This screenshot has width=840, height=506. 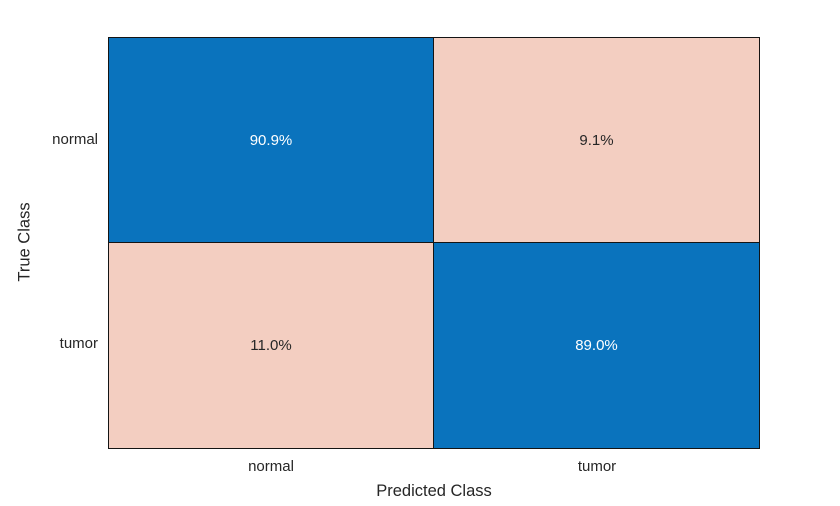 I want to click on x-tick-normal: normal, so click(x=271, y=466).